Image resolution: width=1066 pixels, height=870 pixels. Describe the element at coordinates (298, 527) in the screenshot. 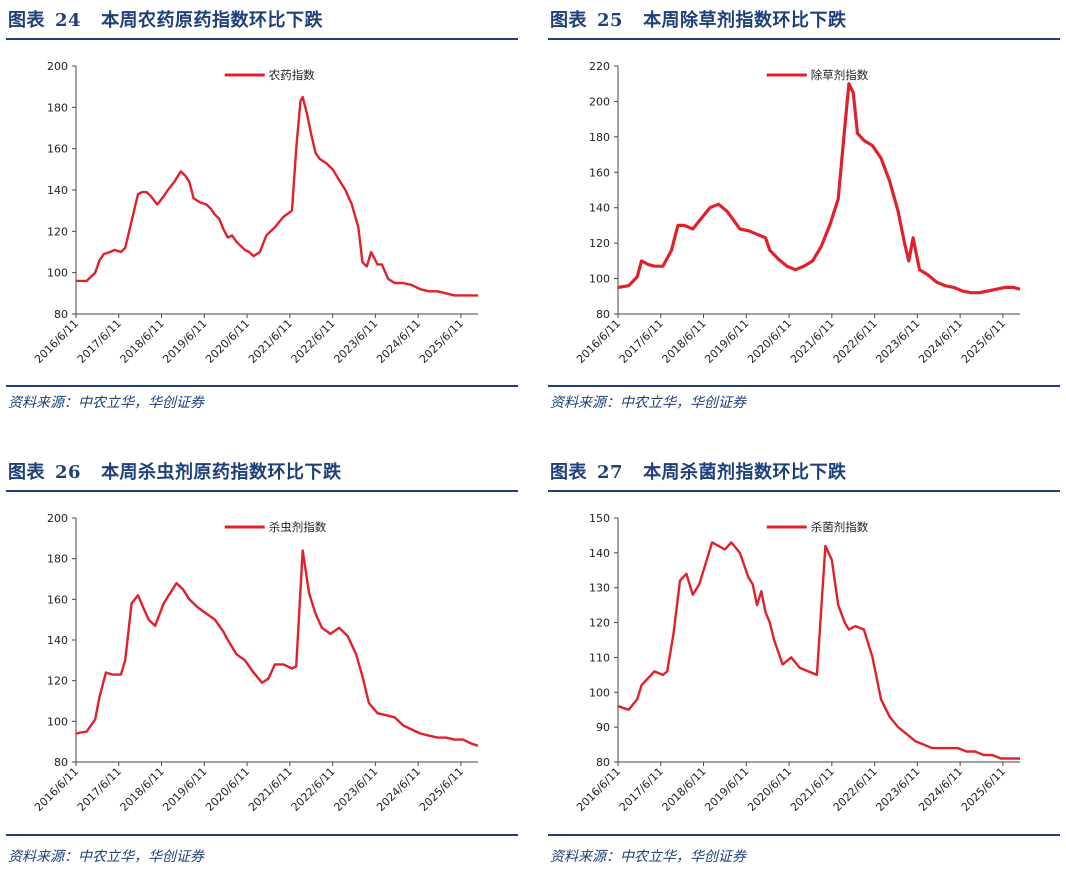

I see `legend-label: 杀虫剂指数` at that location.